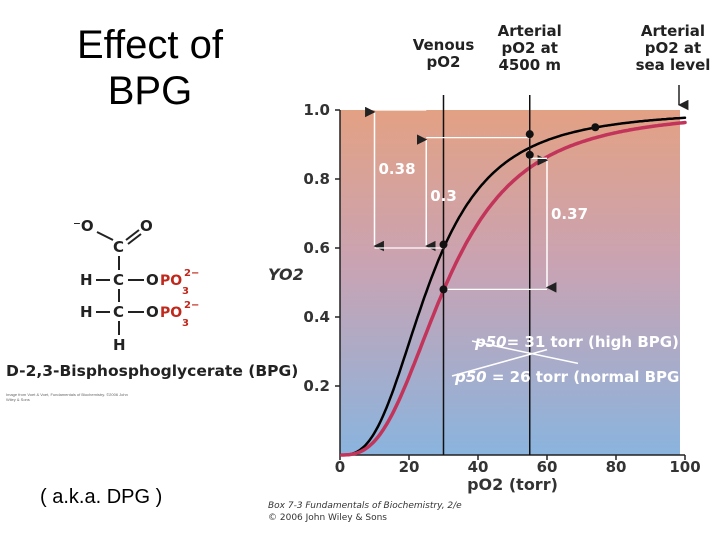  I want to click on title-line-1: Effect of, so click(149, 45).